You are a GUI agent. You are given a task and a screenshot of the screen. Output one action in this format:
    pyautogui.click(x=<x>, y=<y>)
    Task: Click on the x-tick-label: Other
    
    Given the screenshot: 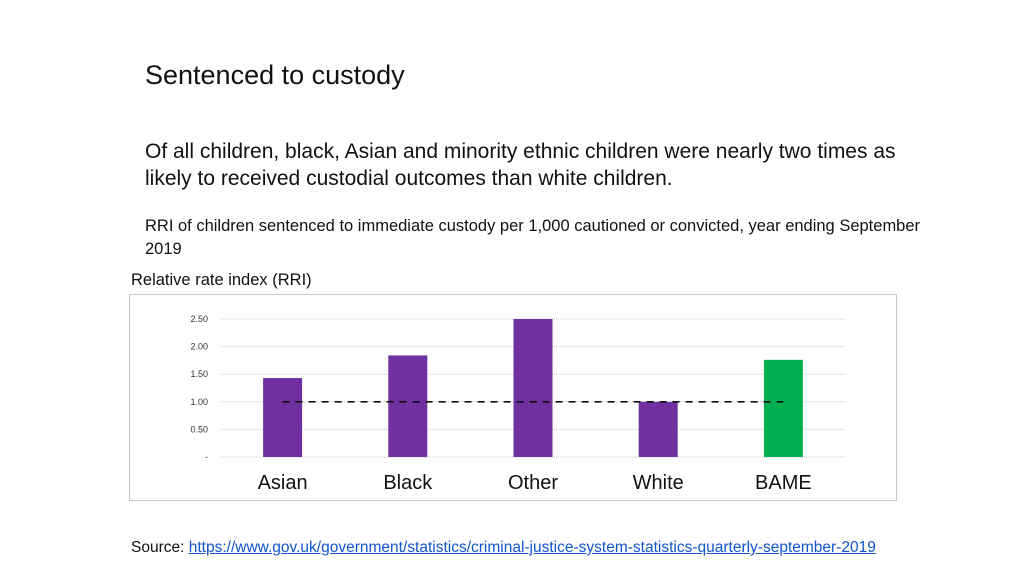 What is the action you would take?
    pyautogui.click(x=533, y=483)
    